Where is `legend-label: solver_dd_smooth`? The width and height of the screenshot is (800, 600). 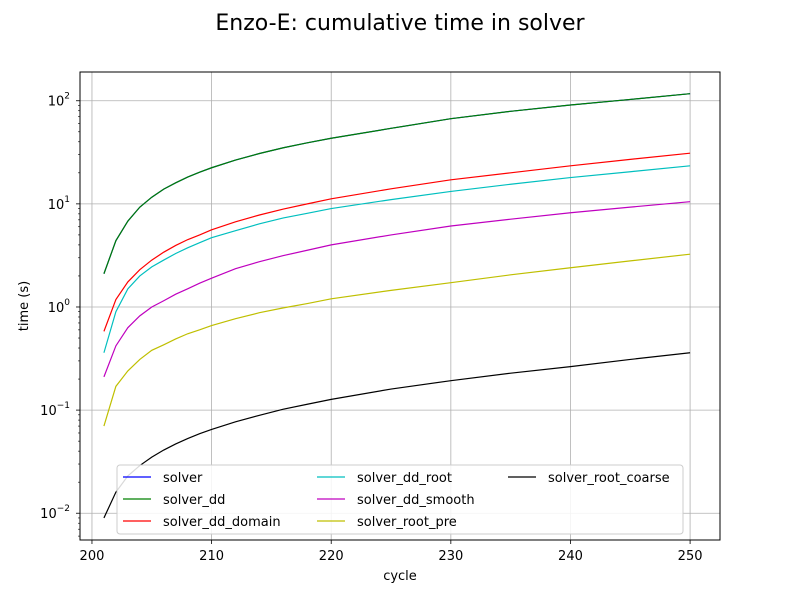
legend-label: solver_dd_smooth is located at coordinates (416, 500).